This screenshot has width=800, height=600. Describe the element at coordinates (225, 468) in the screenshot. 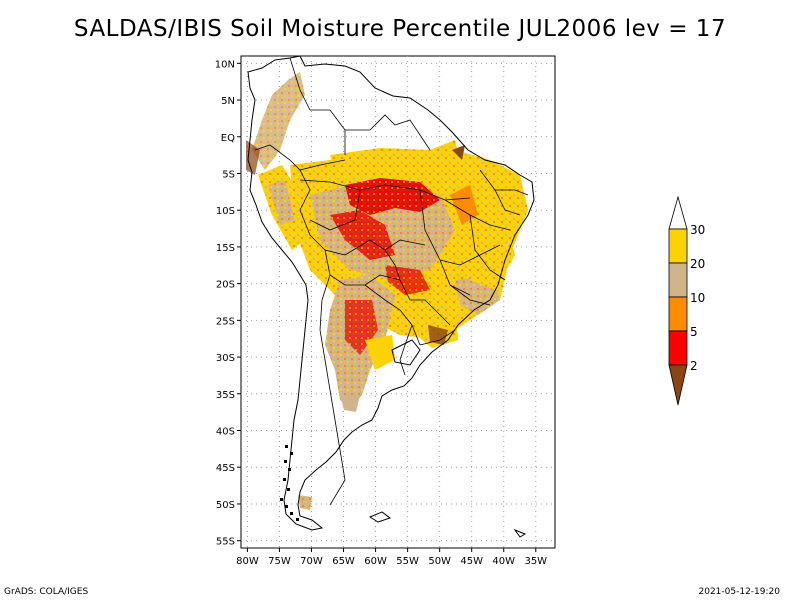

I see `lat-tick-label: 45S` at that location.